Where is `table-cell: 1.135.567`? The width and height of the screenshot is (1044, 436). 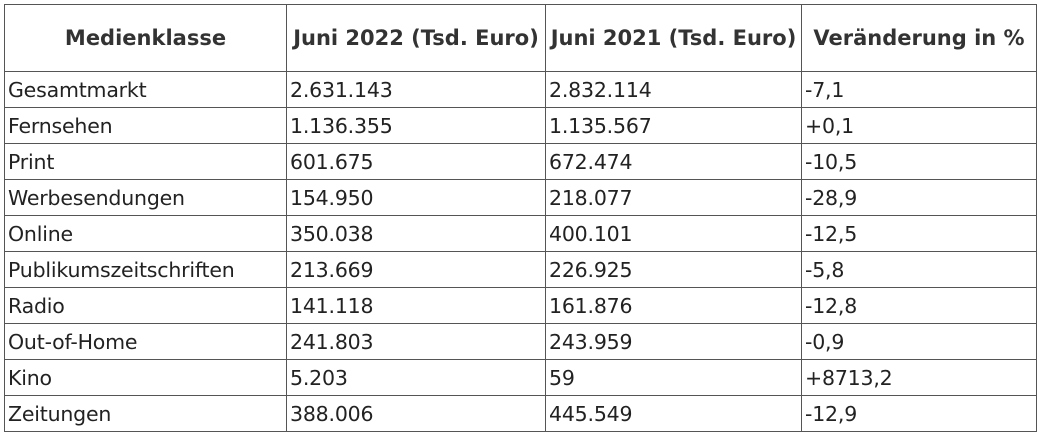 table-cell: 1.135.567 is located at coordinates (673, 125).